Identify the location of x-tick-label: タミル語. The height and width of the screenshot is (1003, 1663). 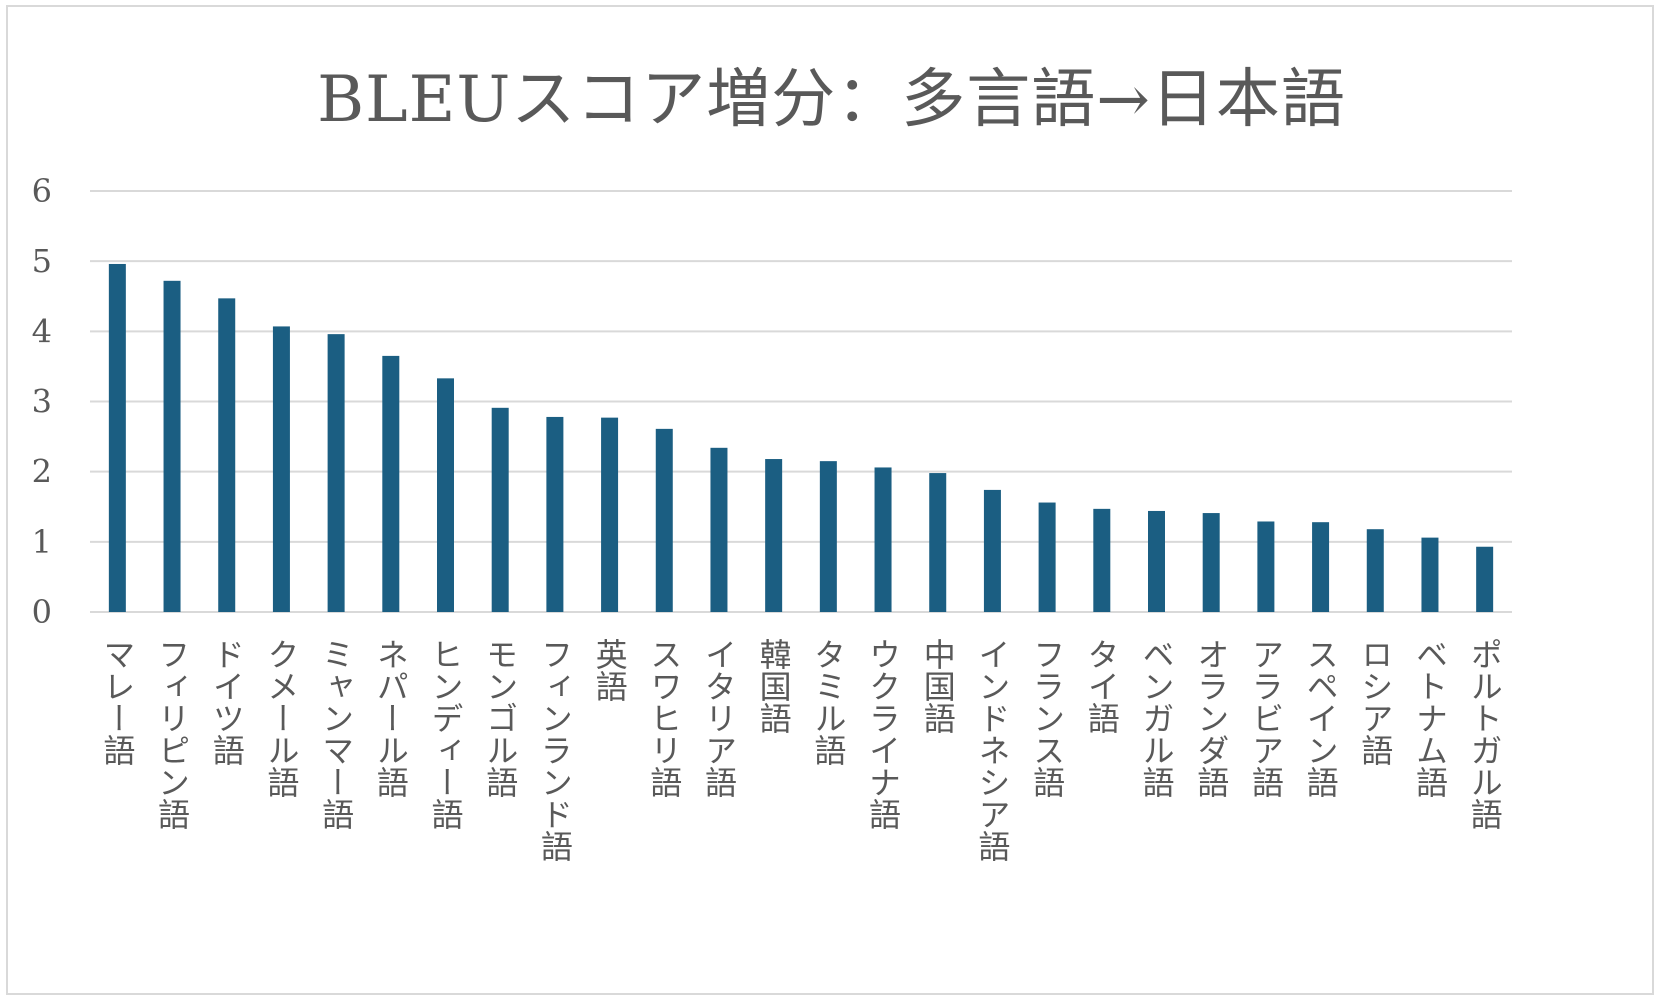
(828, 702).